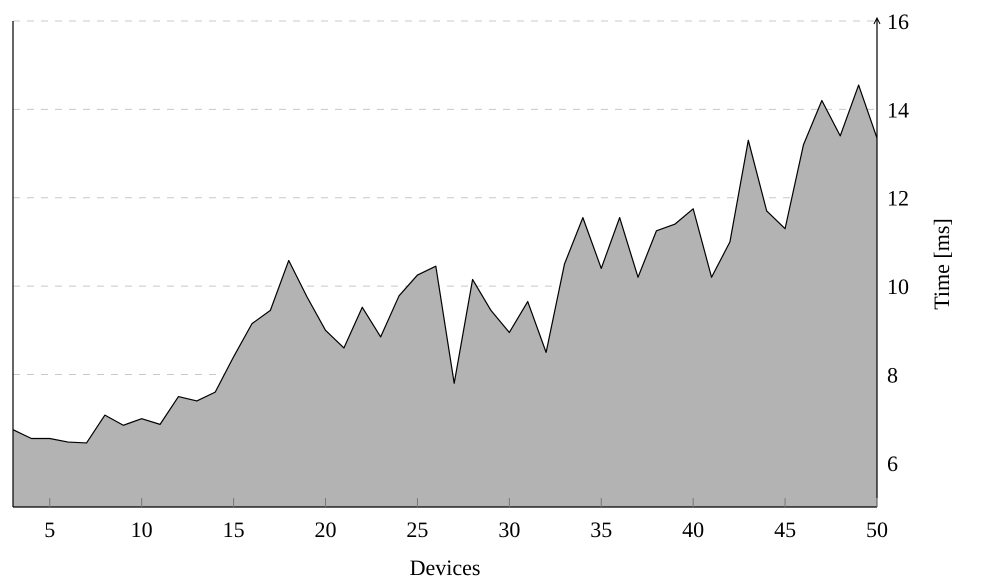 The width and height of the screenshot is (981, 586). I want to click on y-tick-label: 12, so click(898, 198).